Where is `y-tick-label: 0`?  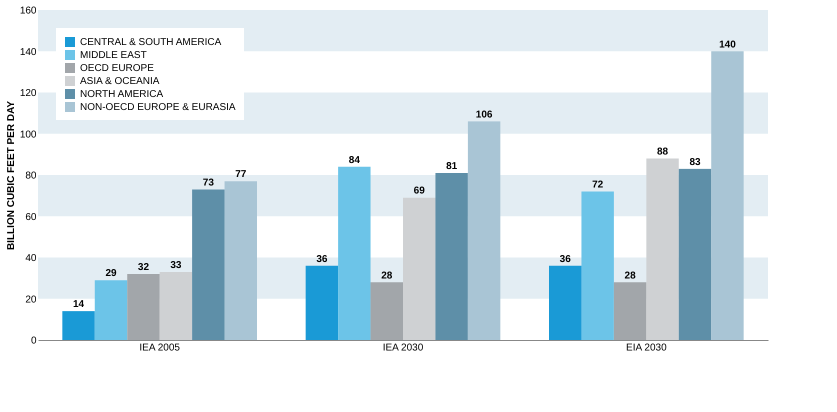 y-tick-label: 0 is located at coordinates (33, 341).